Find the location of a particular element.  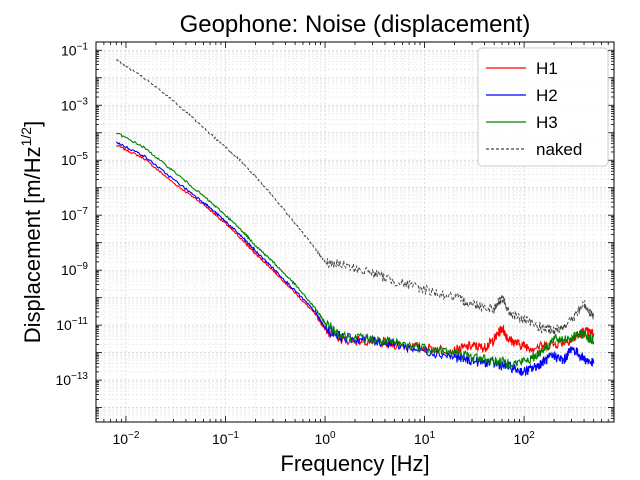

legend-label-H3: H3 is located at coordinates (547, 122).